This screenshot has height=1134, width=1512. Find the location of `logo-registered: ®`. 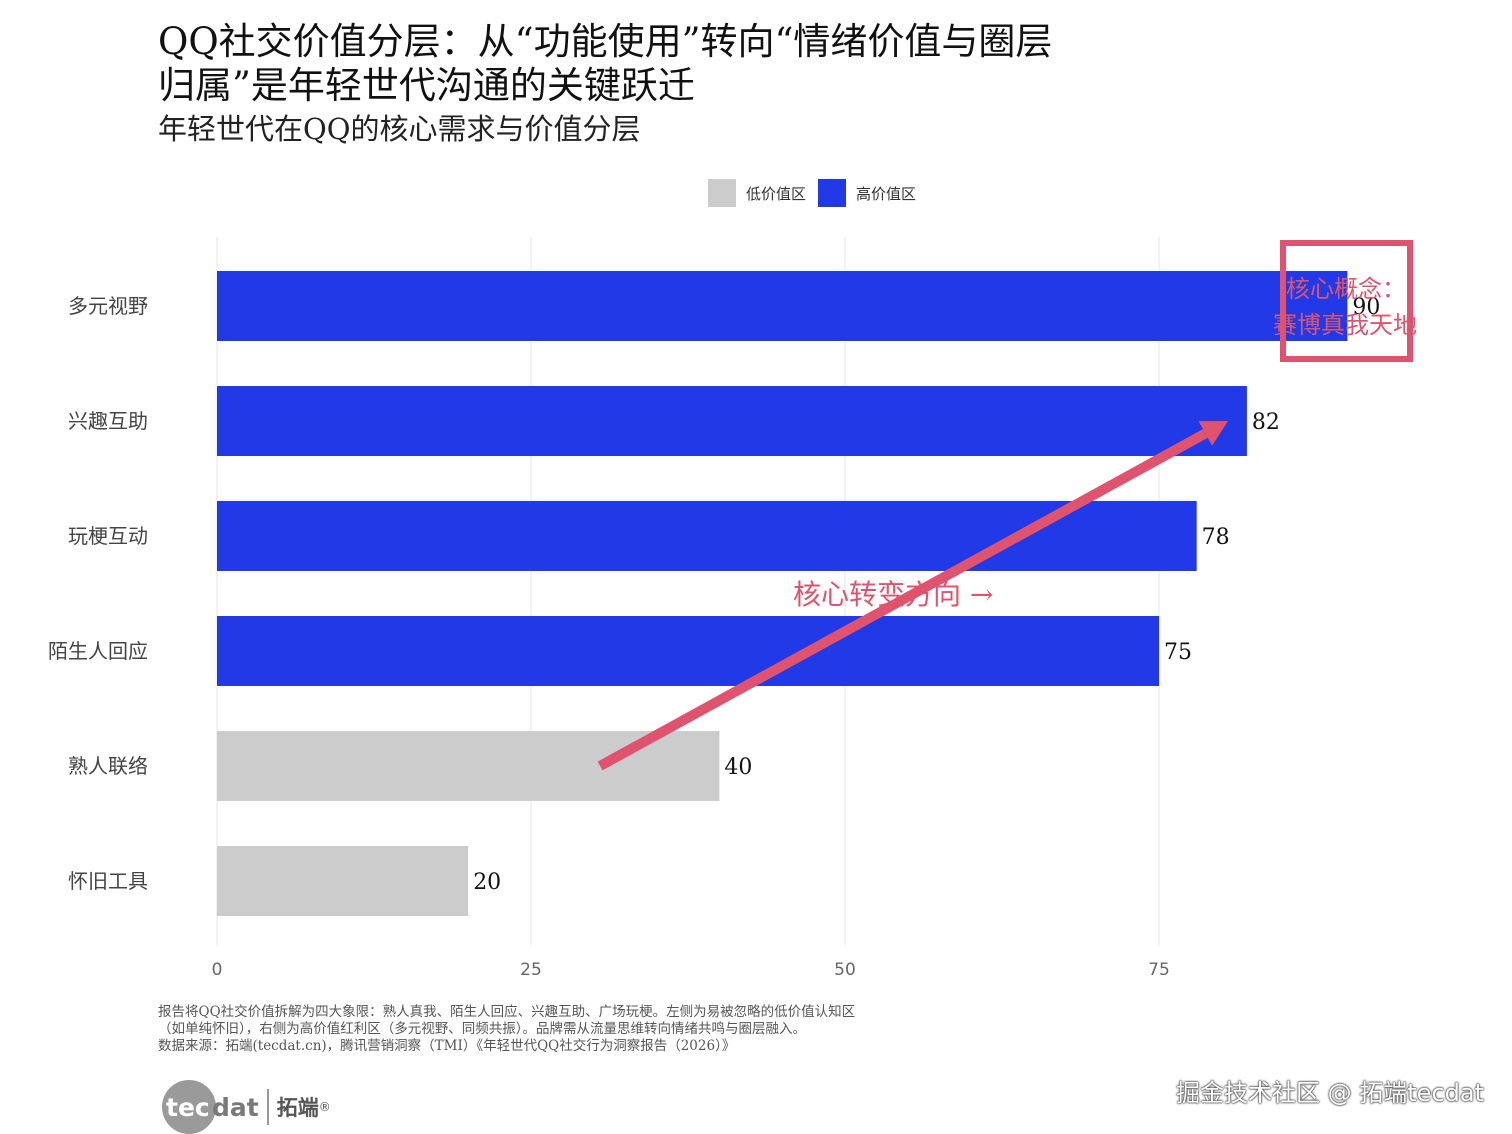

logo-registered: ® is located at coordinates (324, 1107).